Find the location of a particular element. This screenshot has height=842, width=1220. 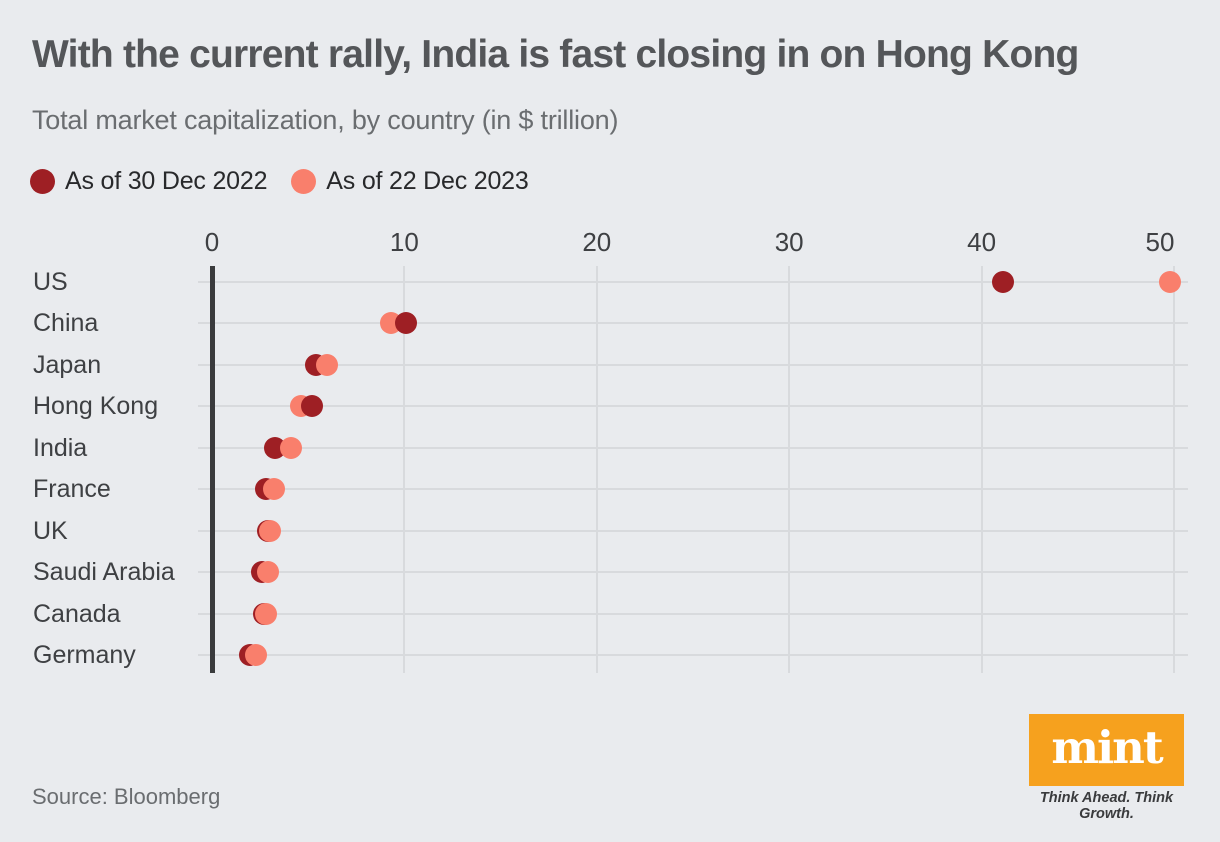

legend-item: As of 30 Dec 2022 is located at coordinates (148, 181).